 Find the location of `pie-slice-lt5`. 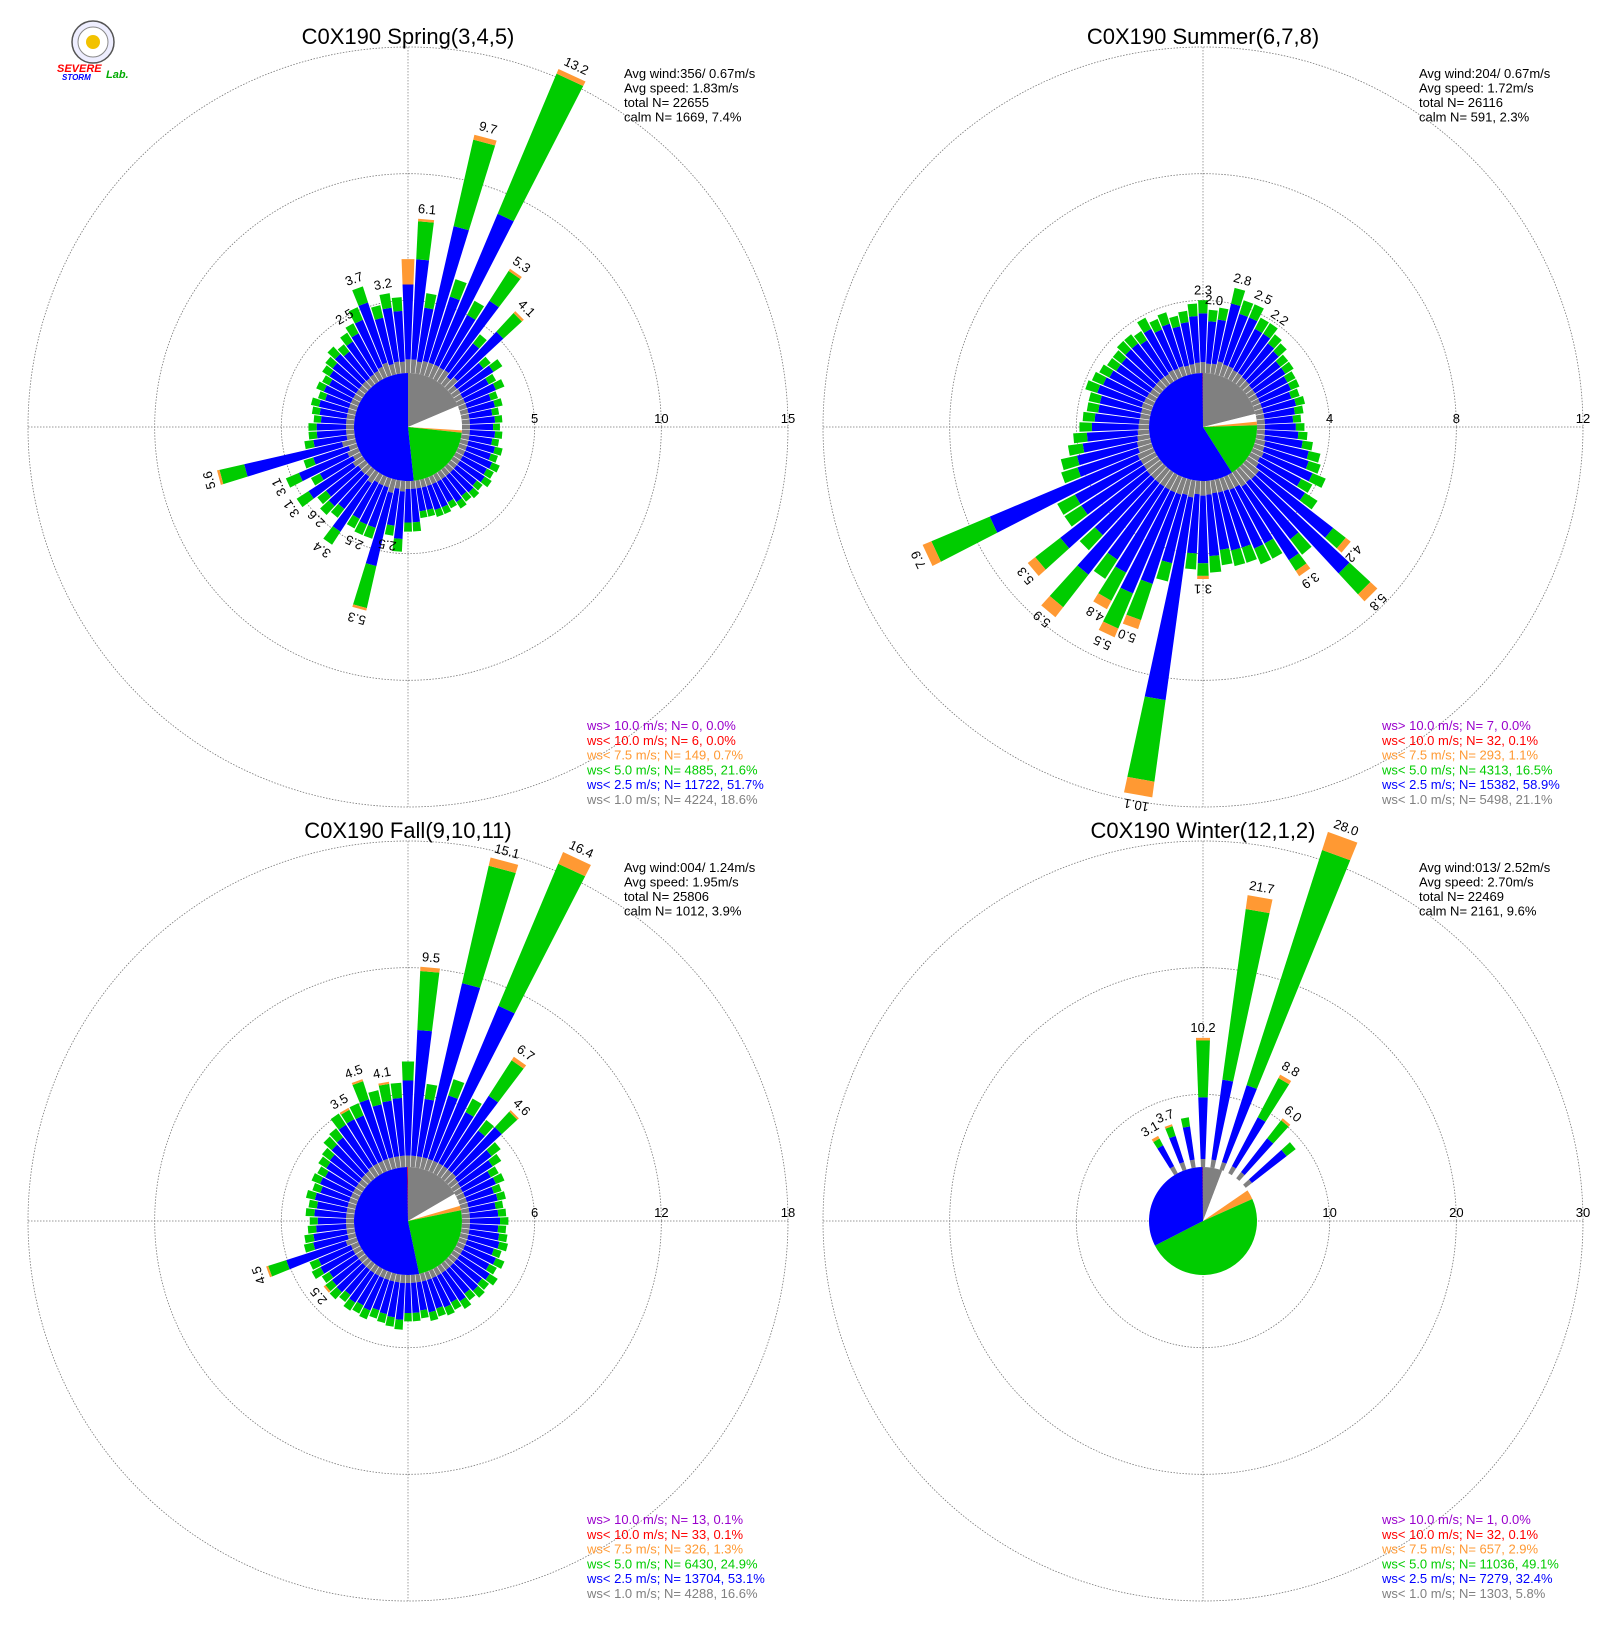

pie-slice-lt5 is located at coordinates (435, 454).